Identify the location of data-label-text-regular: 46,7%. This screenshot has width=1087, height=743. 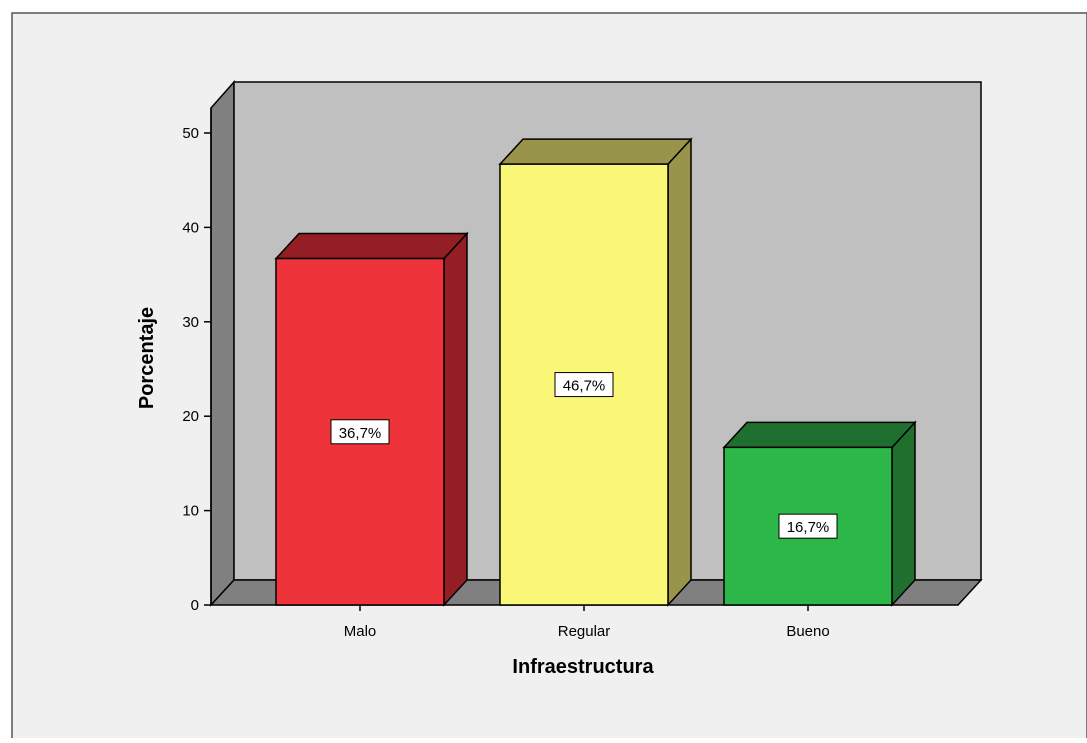
(584, 386).